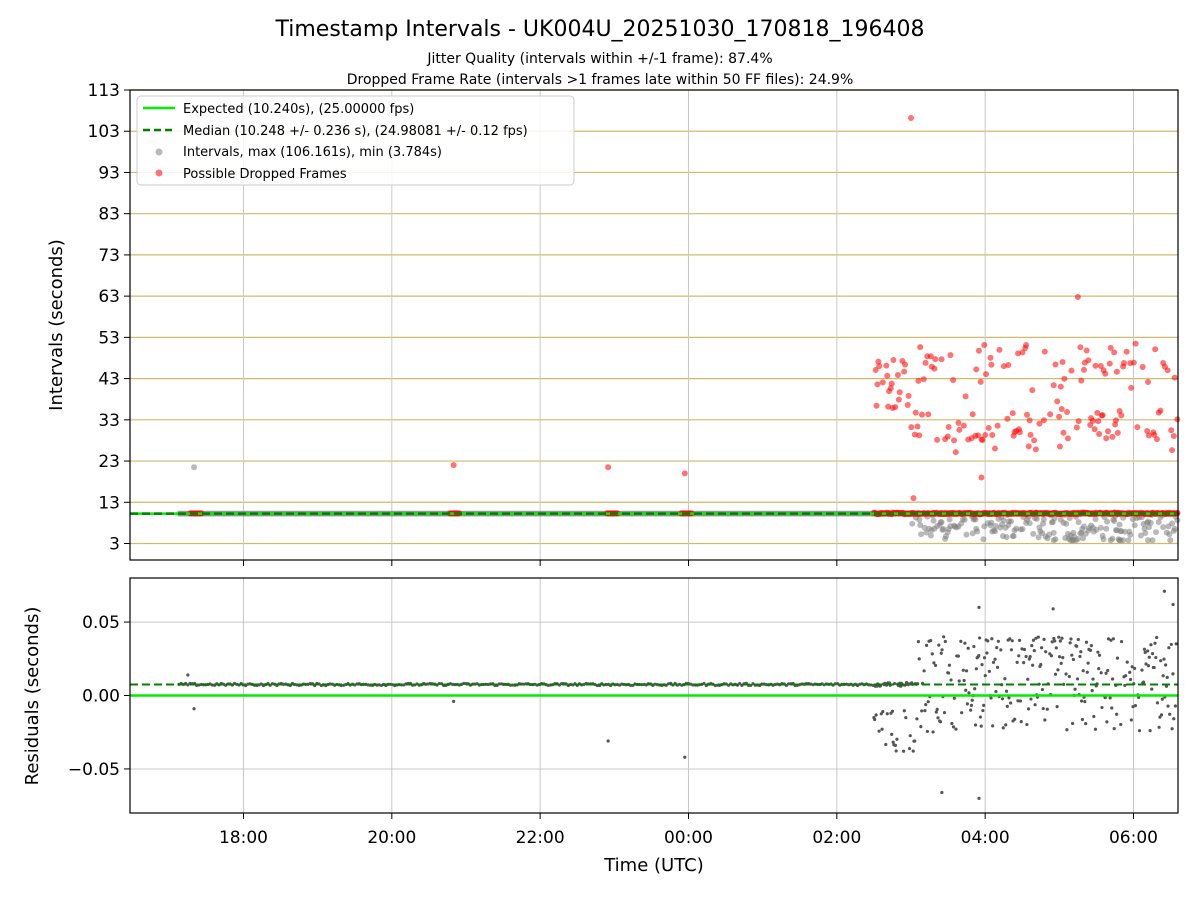 Image resolution: width=1200 pixels, height=900 pixels. I want to click on bottom-y-tick-label: 0.05, so click(101, 623).